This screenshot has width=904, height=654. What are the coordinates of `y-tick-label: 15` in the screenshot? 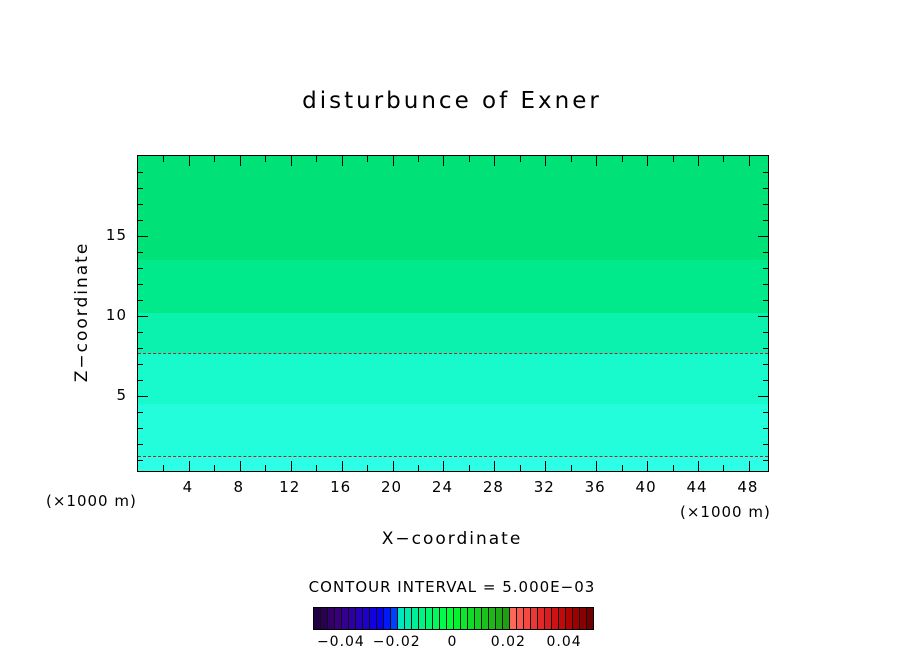 It's located at (116, 234).